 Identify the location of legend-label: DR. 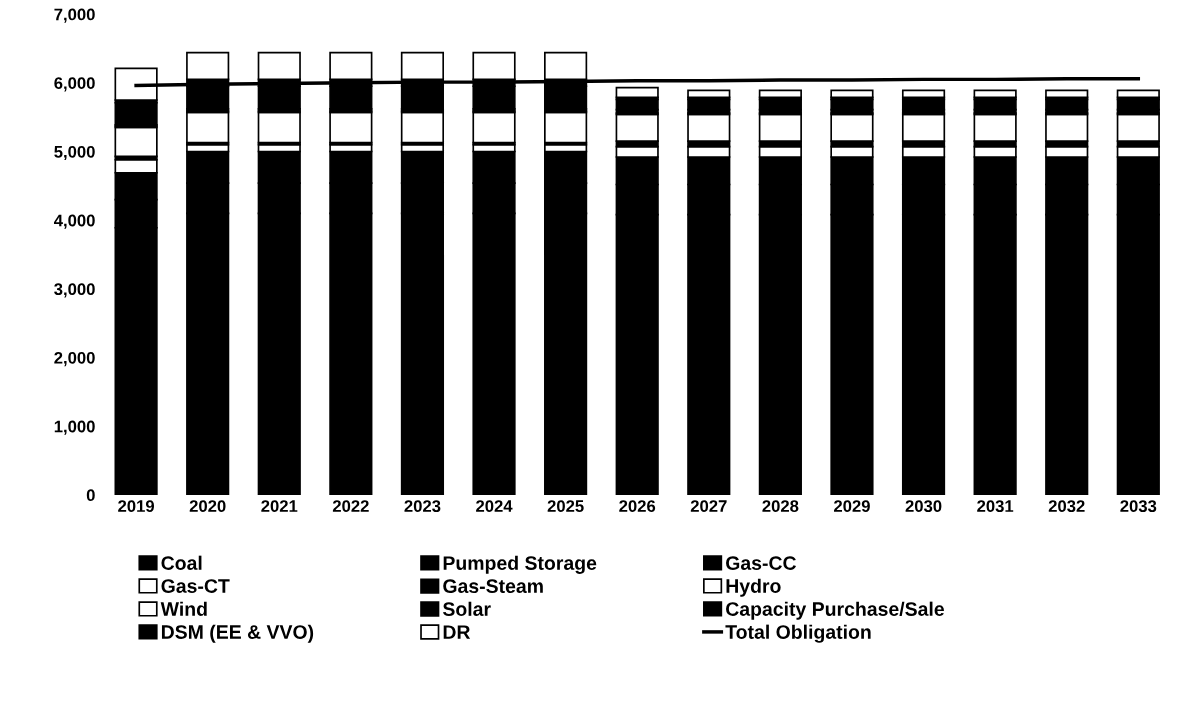
(457, 632).